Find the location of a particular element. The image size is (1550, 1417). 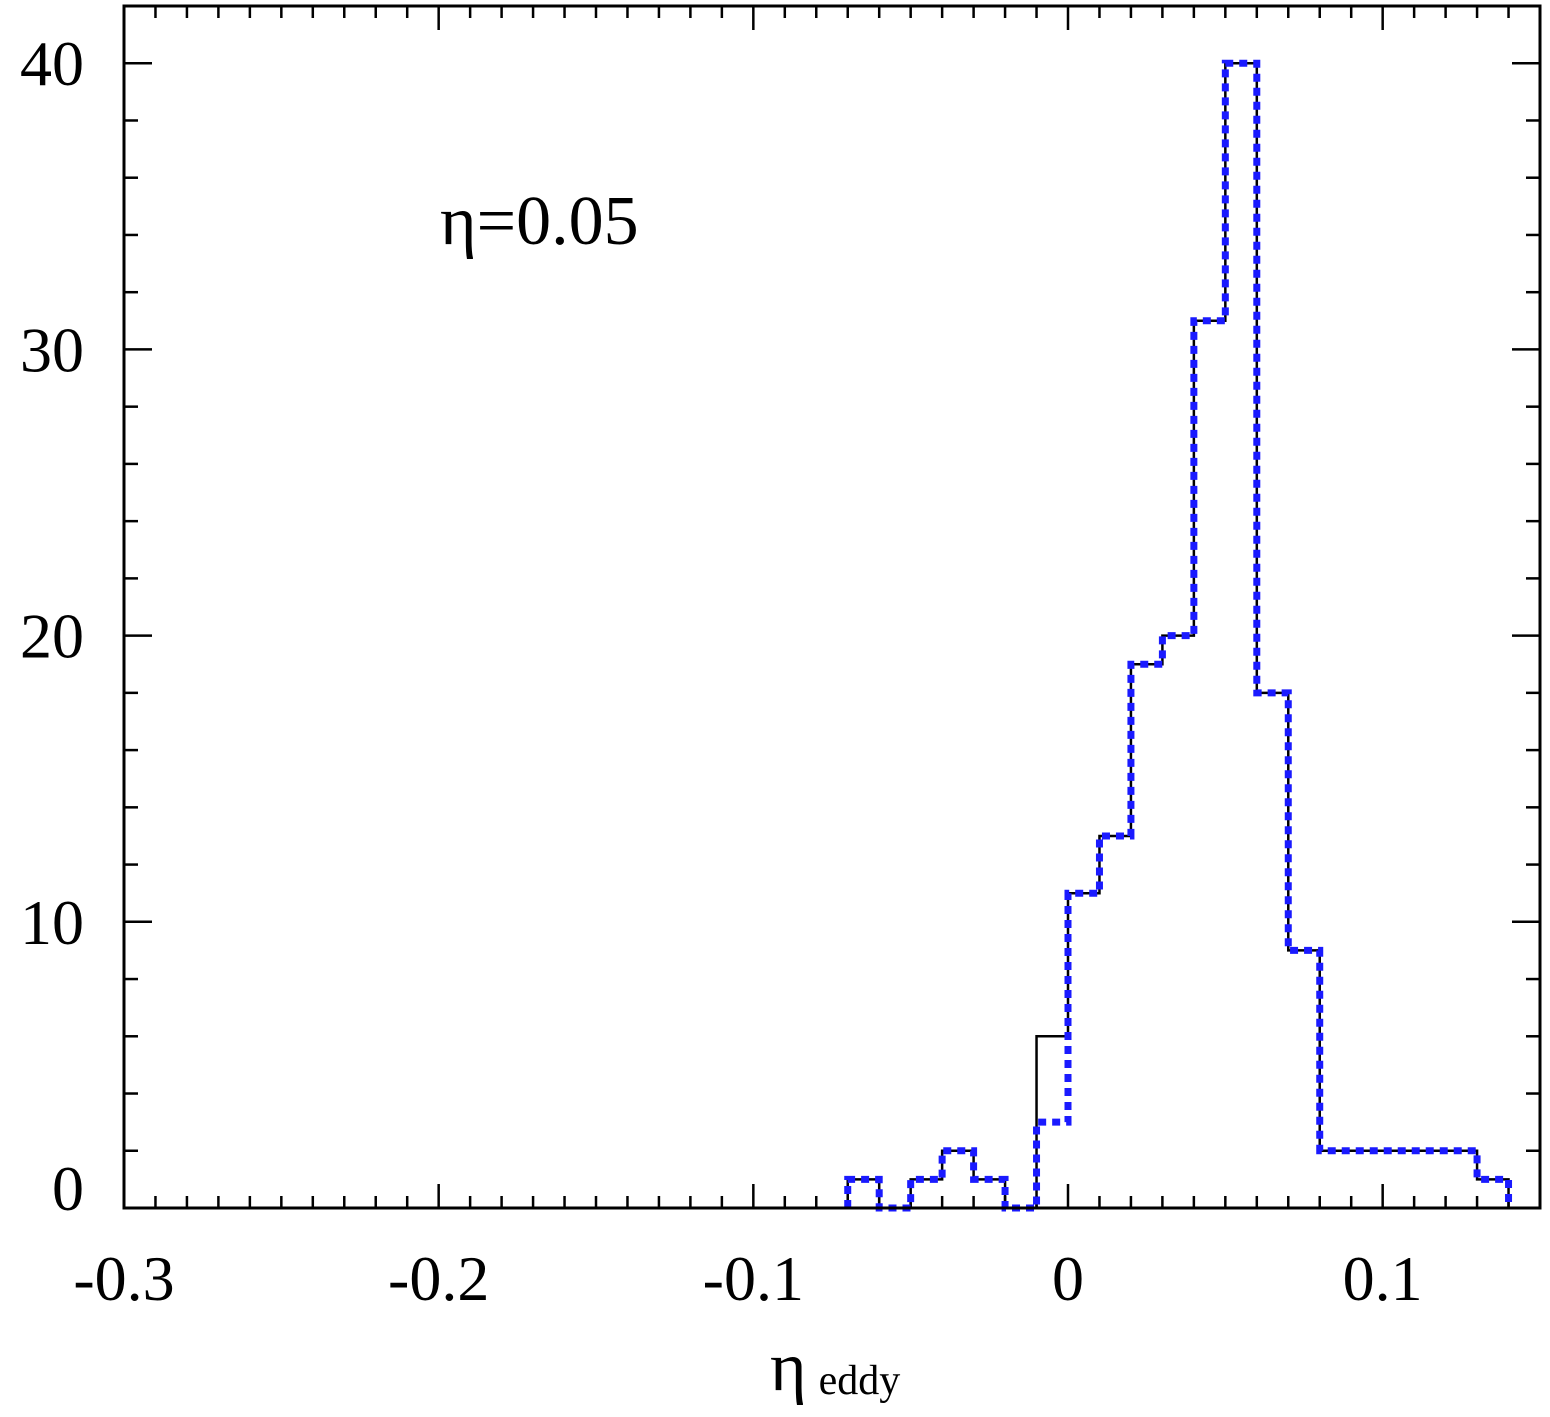

x-axis-label-subscript: eddy is located at coordinates (860, 1381).